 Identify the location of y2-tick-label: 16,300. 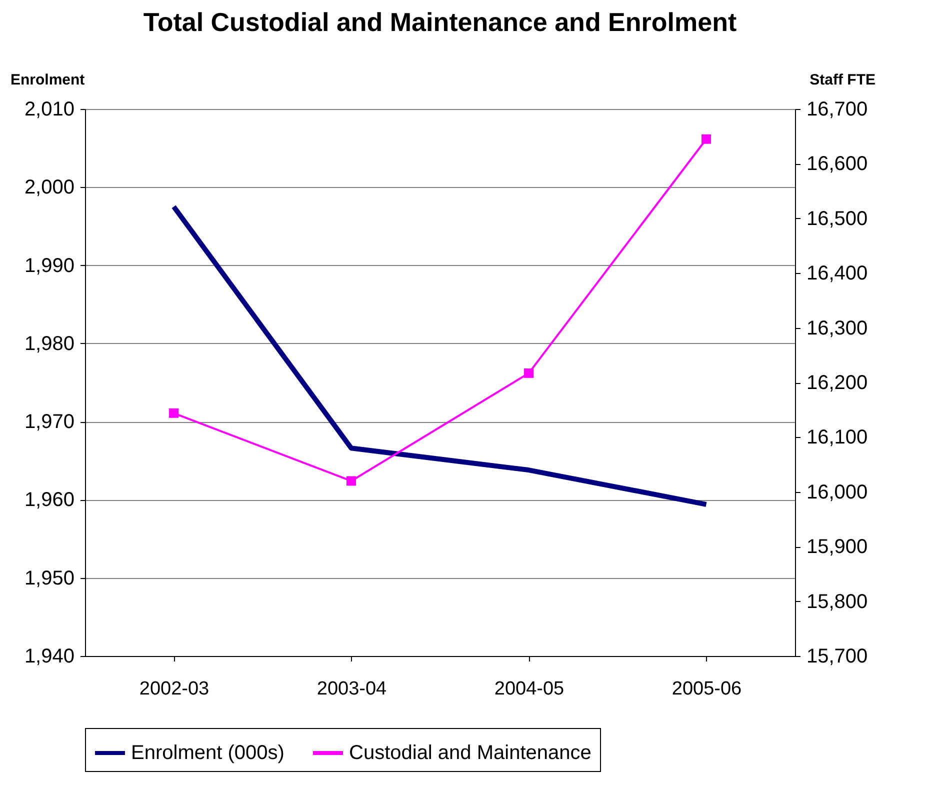
(837, 328).